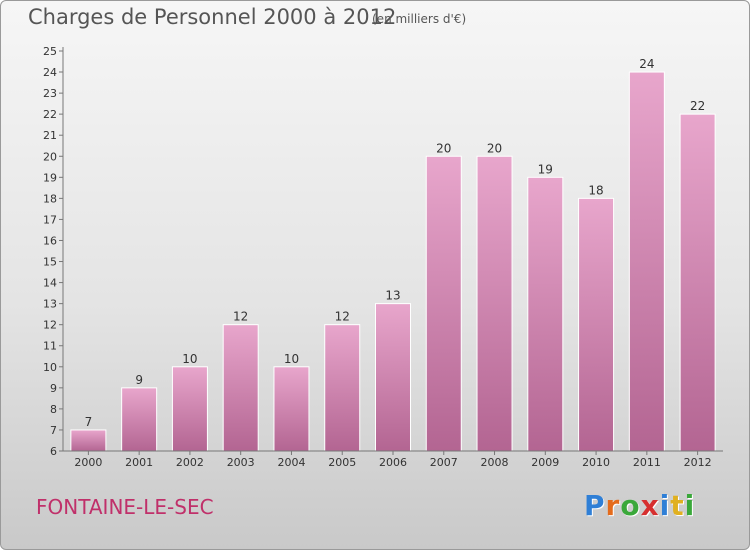 Image resolution: width=750 pixels, height=550 pixels. What do you see at coordinates (50, 346) in the screenshot?
I see `y-tick-label: 11` at bounding box center [50, 346].